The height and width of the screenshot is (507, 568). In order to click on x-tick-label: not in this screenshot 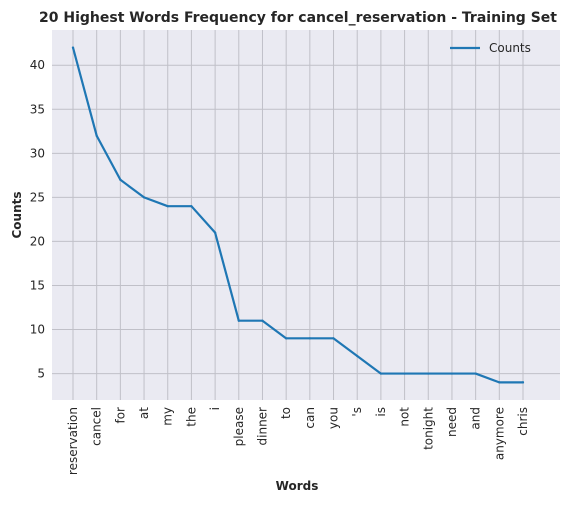, I will do `click(405, 417)`.